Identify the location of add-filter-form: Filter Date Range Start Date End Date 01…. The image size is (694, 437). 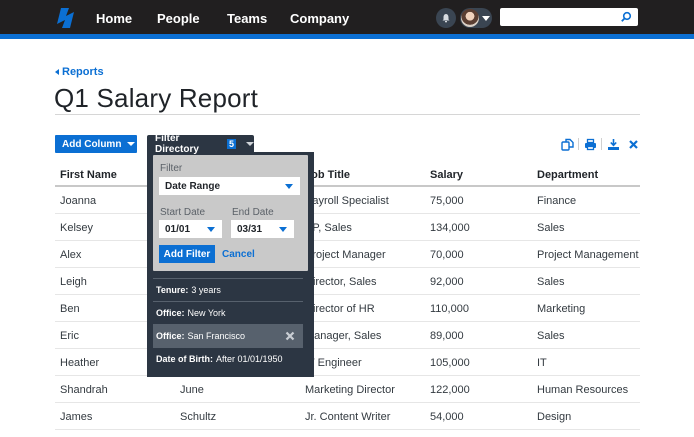
(230, 213).